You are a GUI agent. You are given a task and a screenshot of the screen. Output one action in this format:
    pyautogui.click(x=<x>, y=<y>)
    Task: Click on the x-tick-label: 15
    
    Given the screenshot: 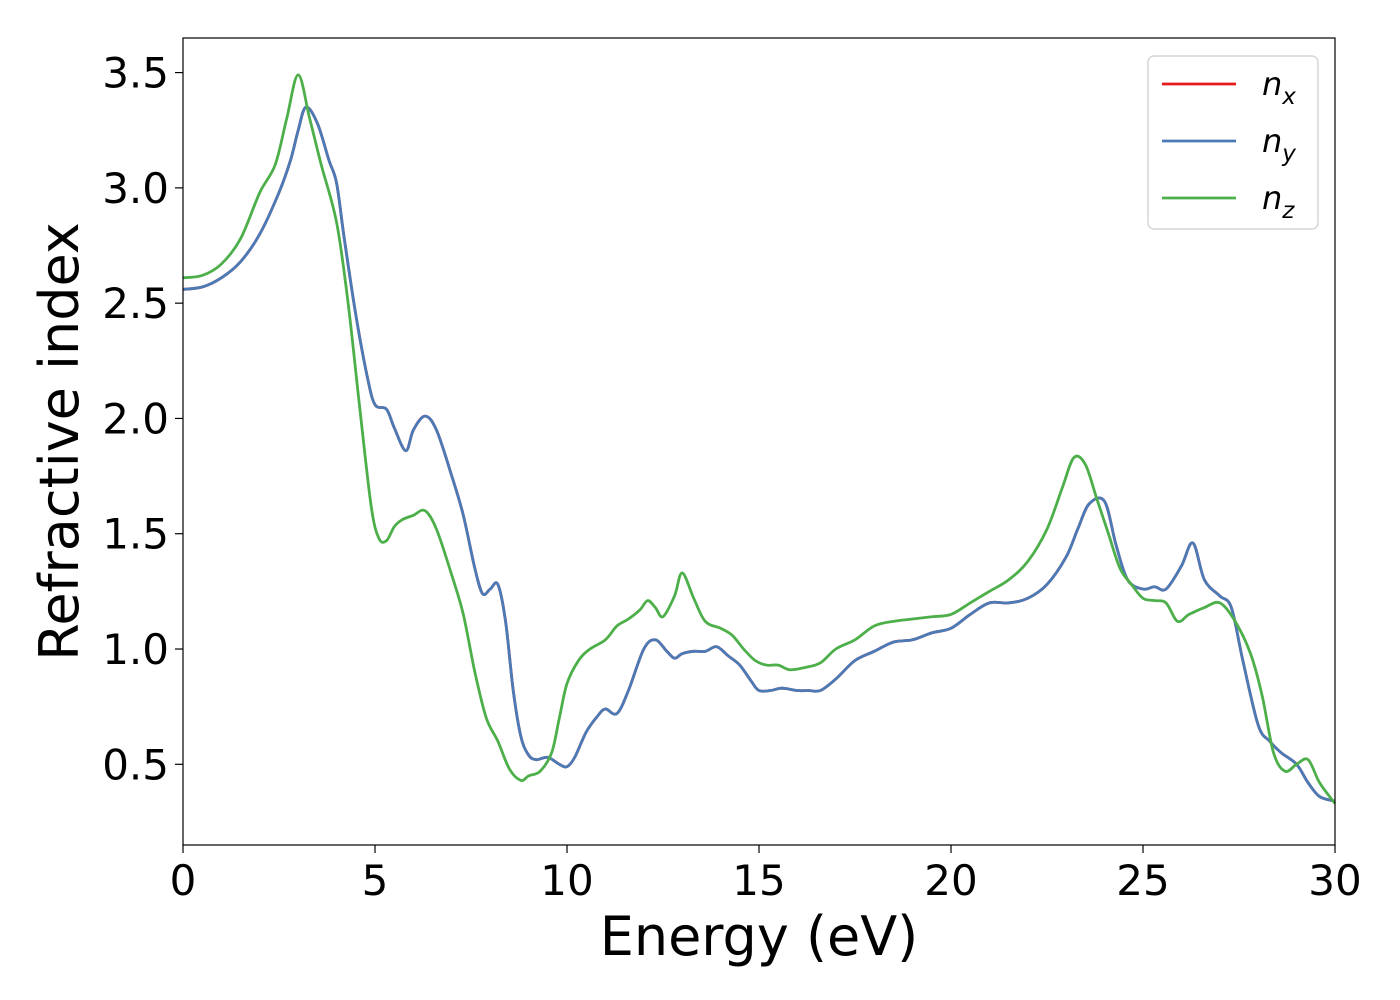 What is the action you would take?
    pyautogui.click(x=758, y=880)
    